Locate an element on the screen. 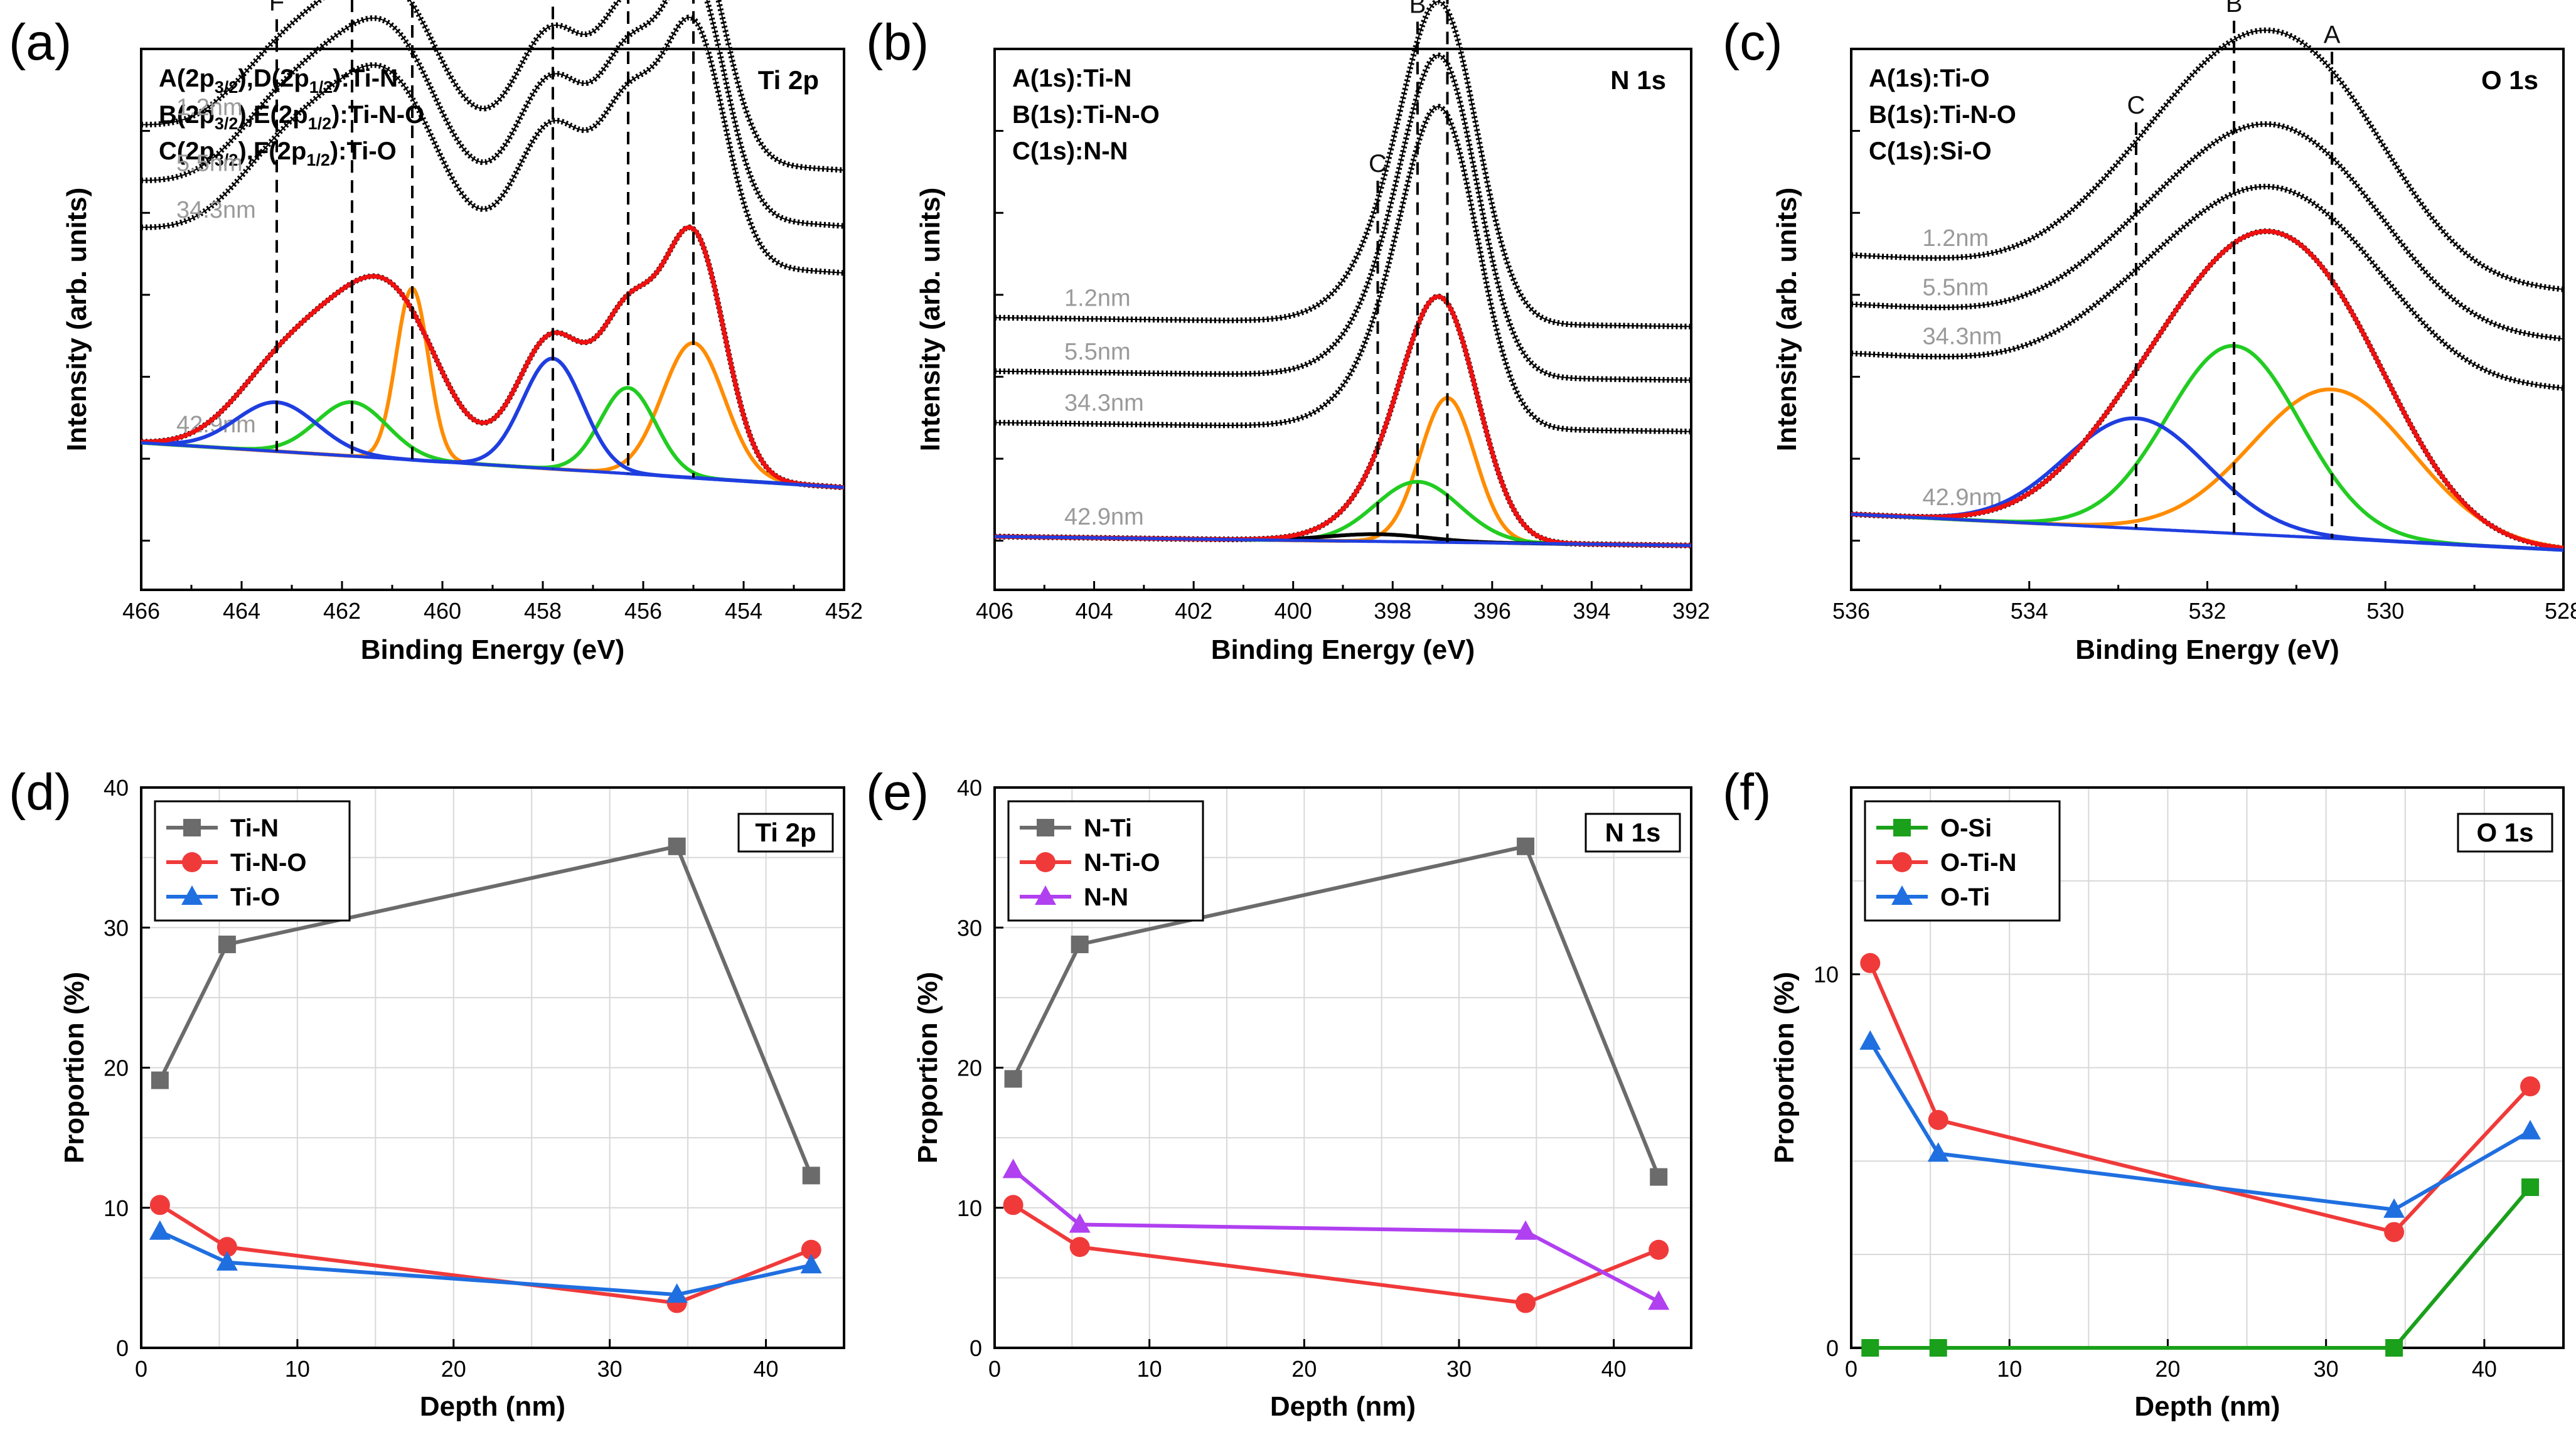  assignment-text: C(1s):Si-O is located at coordinates (1930, 151).